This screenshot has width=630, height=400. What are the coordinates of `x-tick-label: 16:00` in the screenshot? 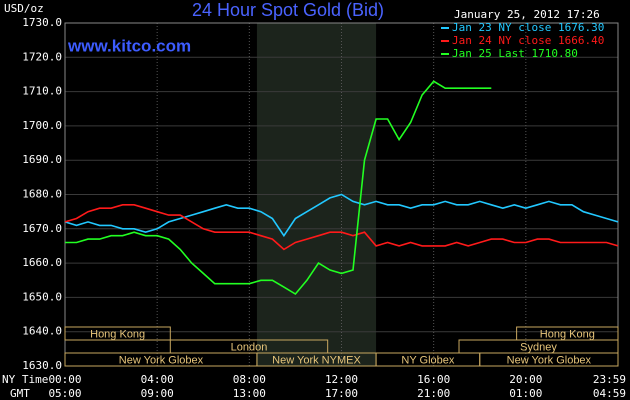 It's located at (433, 379).